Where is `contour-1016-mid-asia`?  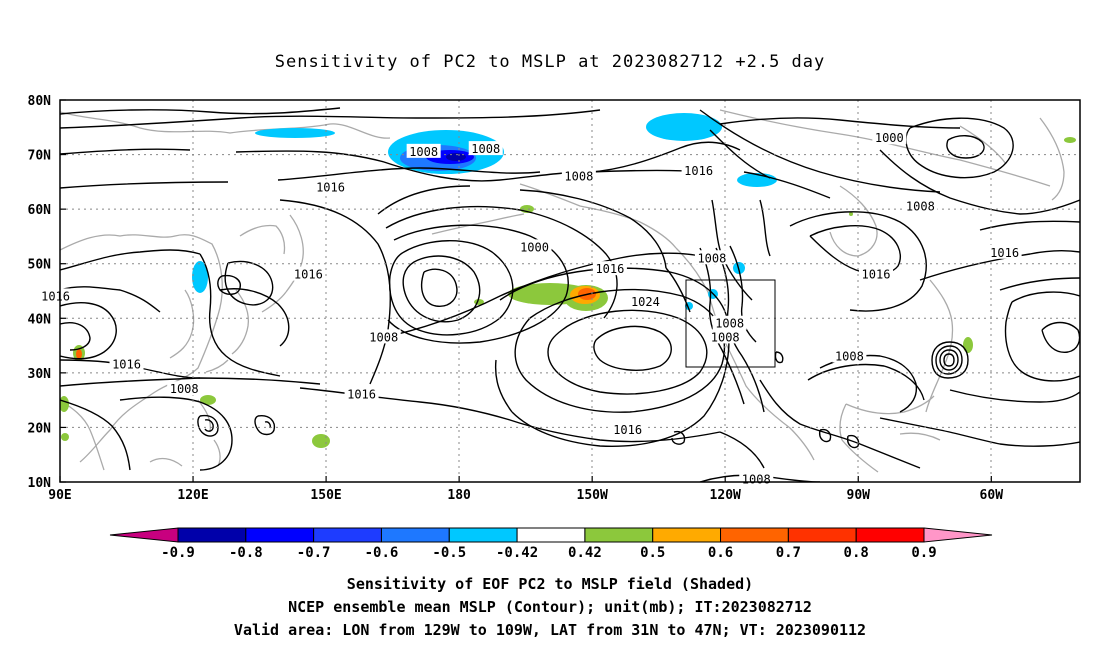 contour-1016-mid-asia is located at coordinates (110, 299).